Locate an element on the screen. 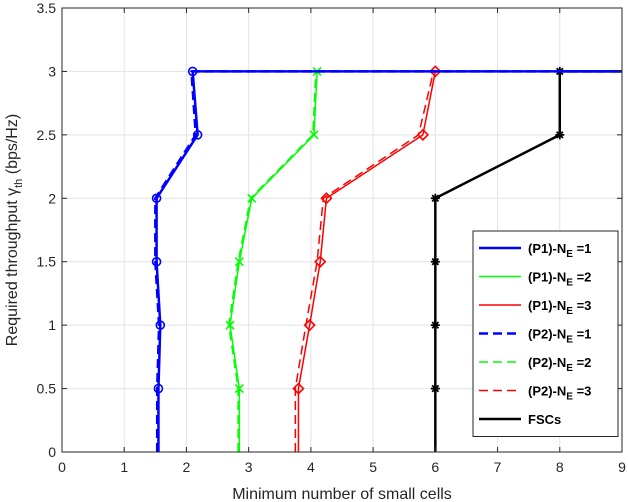 The image size is (628, 502). legend-entry: (P1)-NE =3 is located at coordinates (535, 307).